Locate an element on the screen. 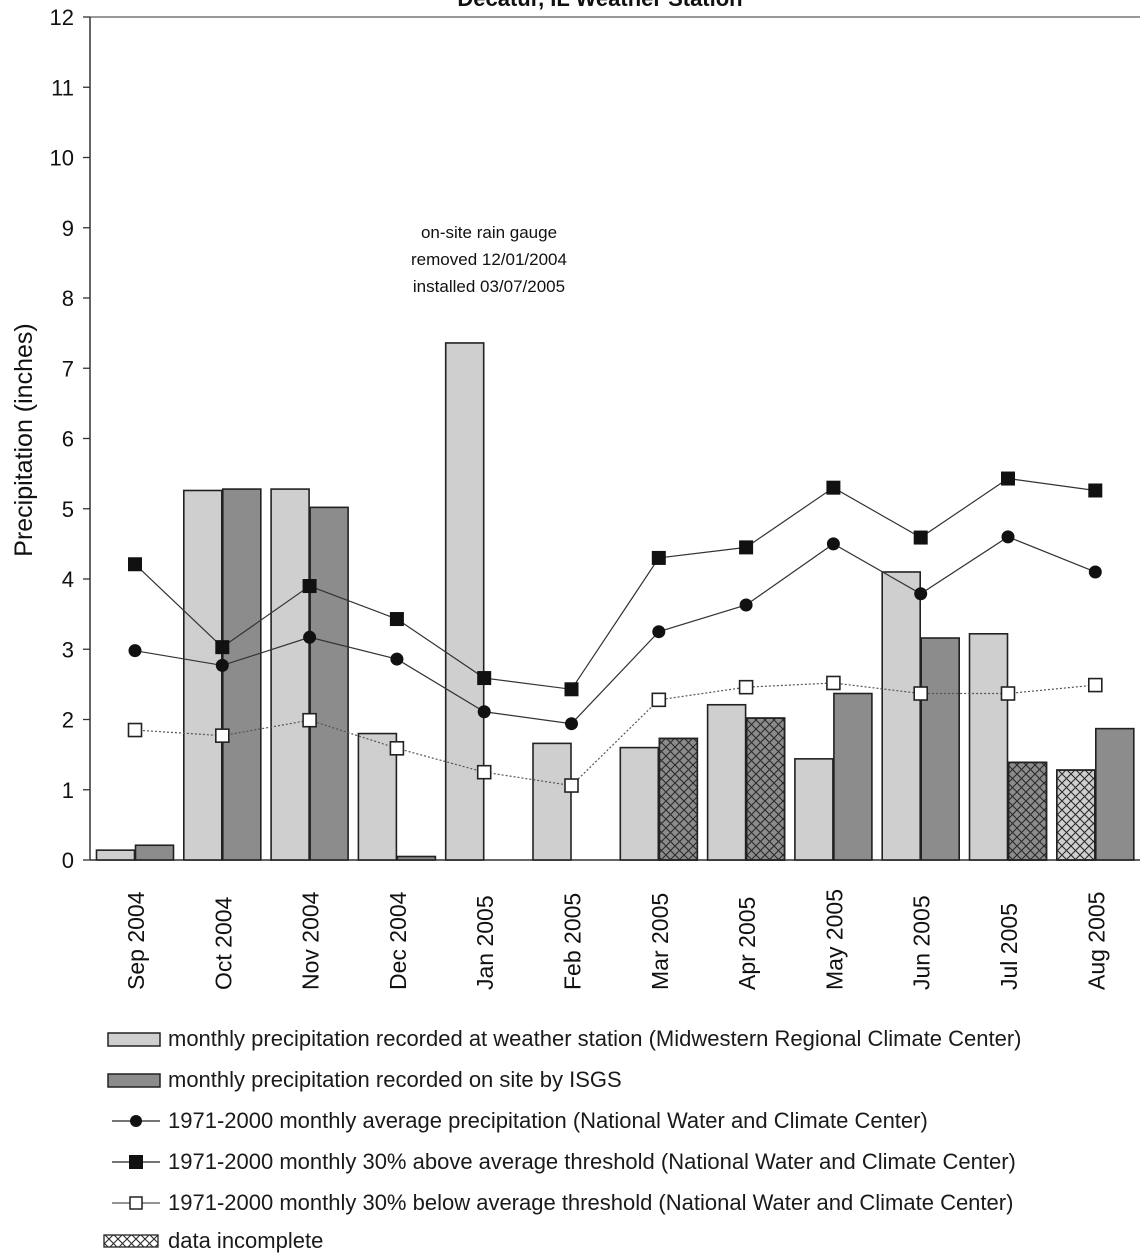 This screenshot has width=1140, height=1259. y-tick-label: 9 is located at coordinates (68, 228).